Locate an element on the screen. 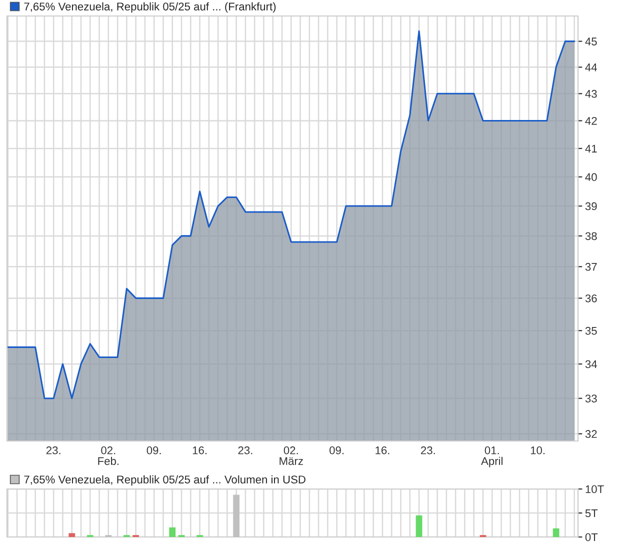 The width and height of the screenshot is (620, 546). y-tick-label: 38 is located at coordinates (591, 236).